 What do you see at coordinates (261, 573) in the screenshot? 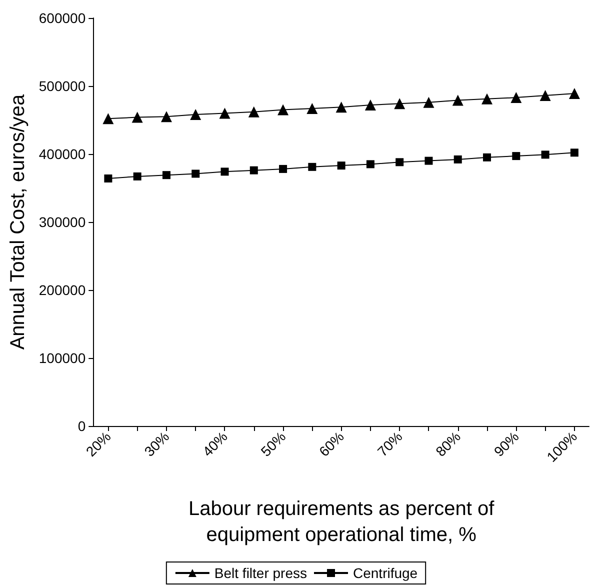
I see `legend-label: Belt filter press` at bounding box center [261, 573].